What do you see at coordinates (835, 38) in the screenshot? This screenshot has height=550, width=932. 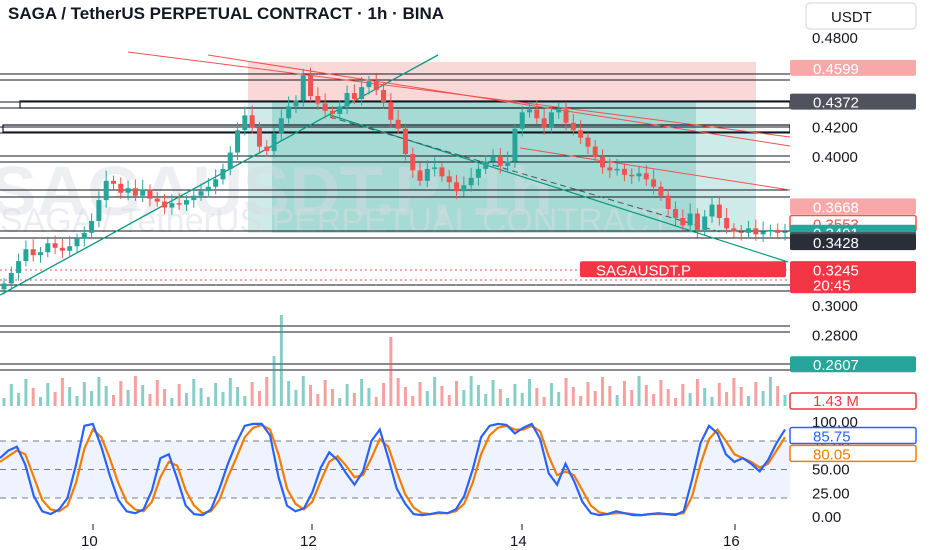 I see `price-tick-label: 0.4800` at bounding box center [835, 38].